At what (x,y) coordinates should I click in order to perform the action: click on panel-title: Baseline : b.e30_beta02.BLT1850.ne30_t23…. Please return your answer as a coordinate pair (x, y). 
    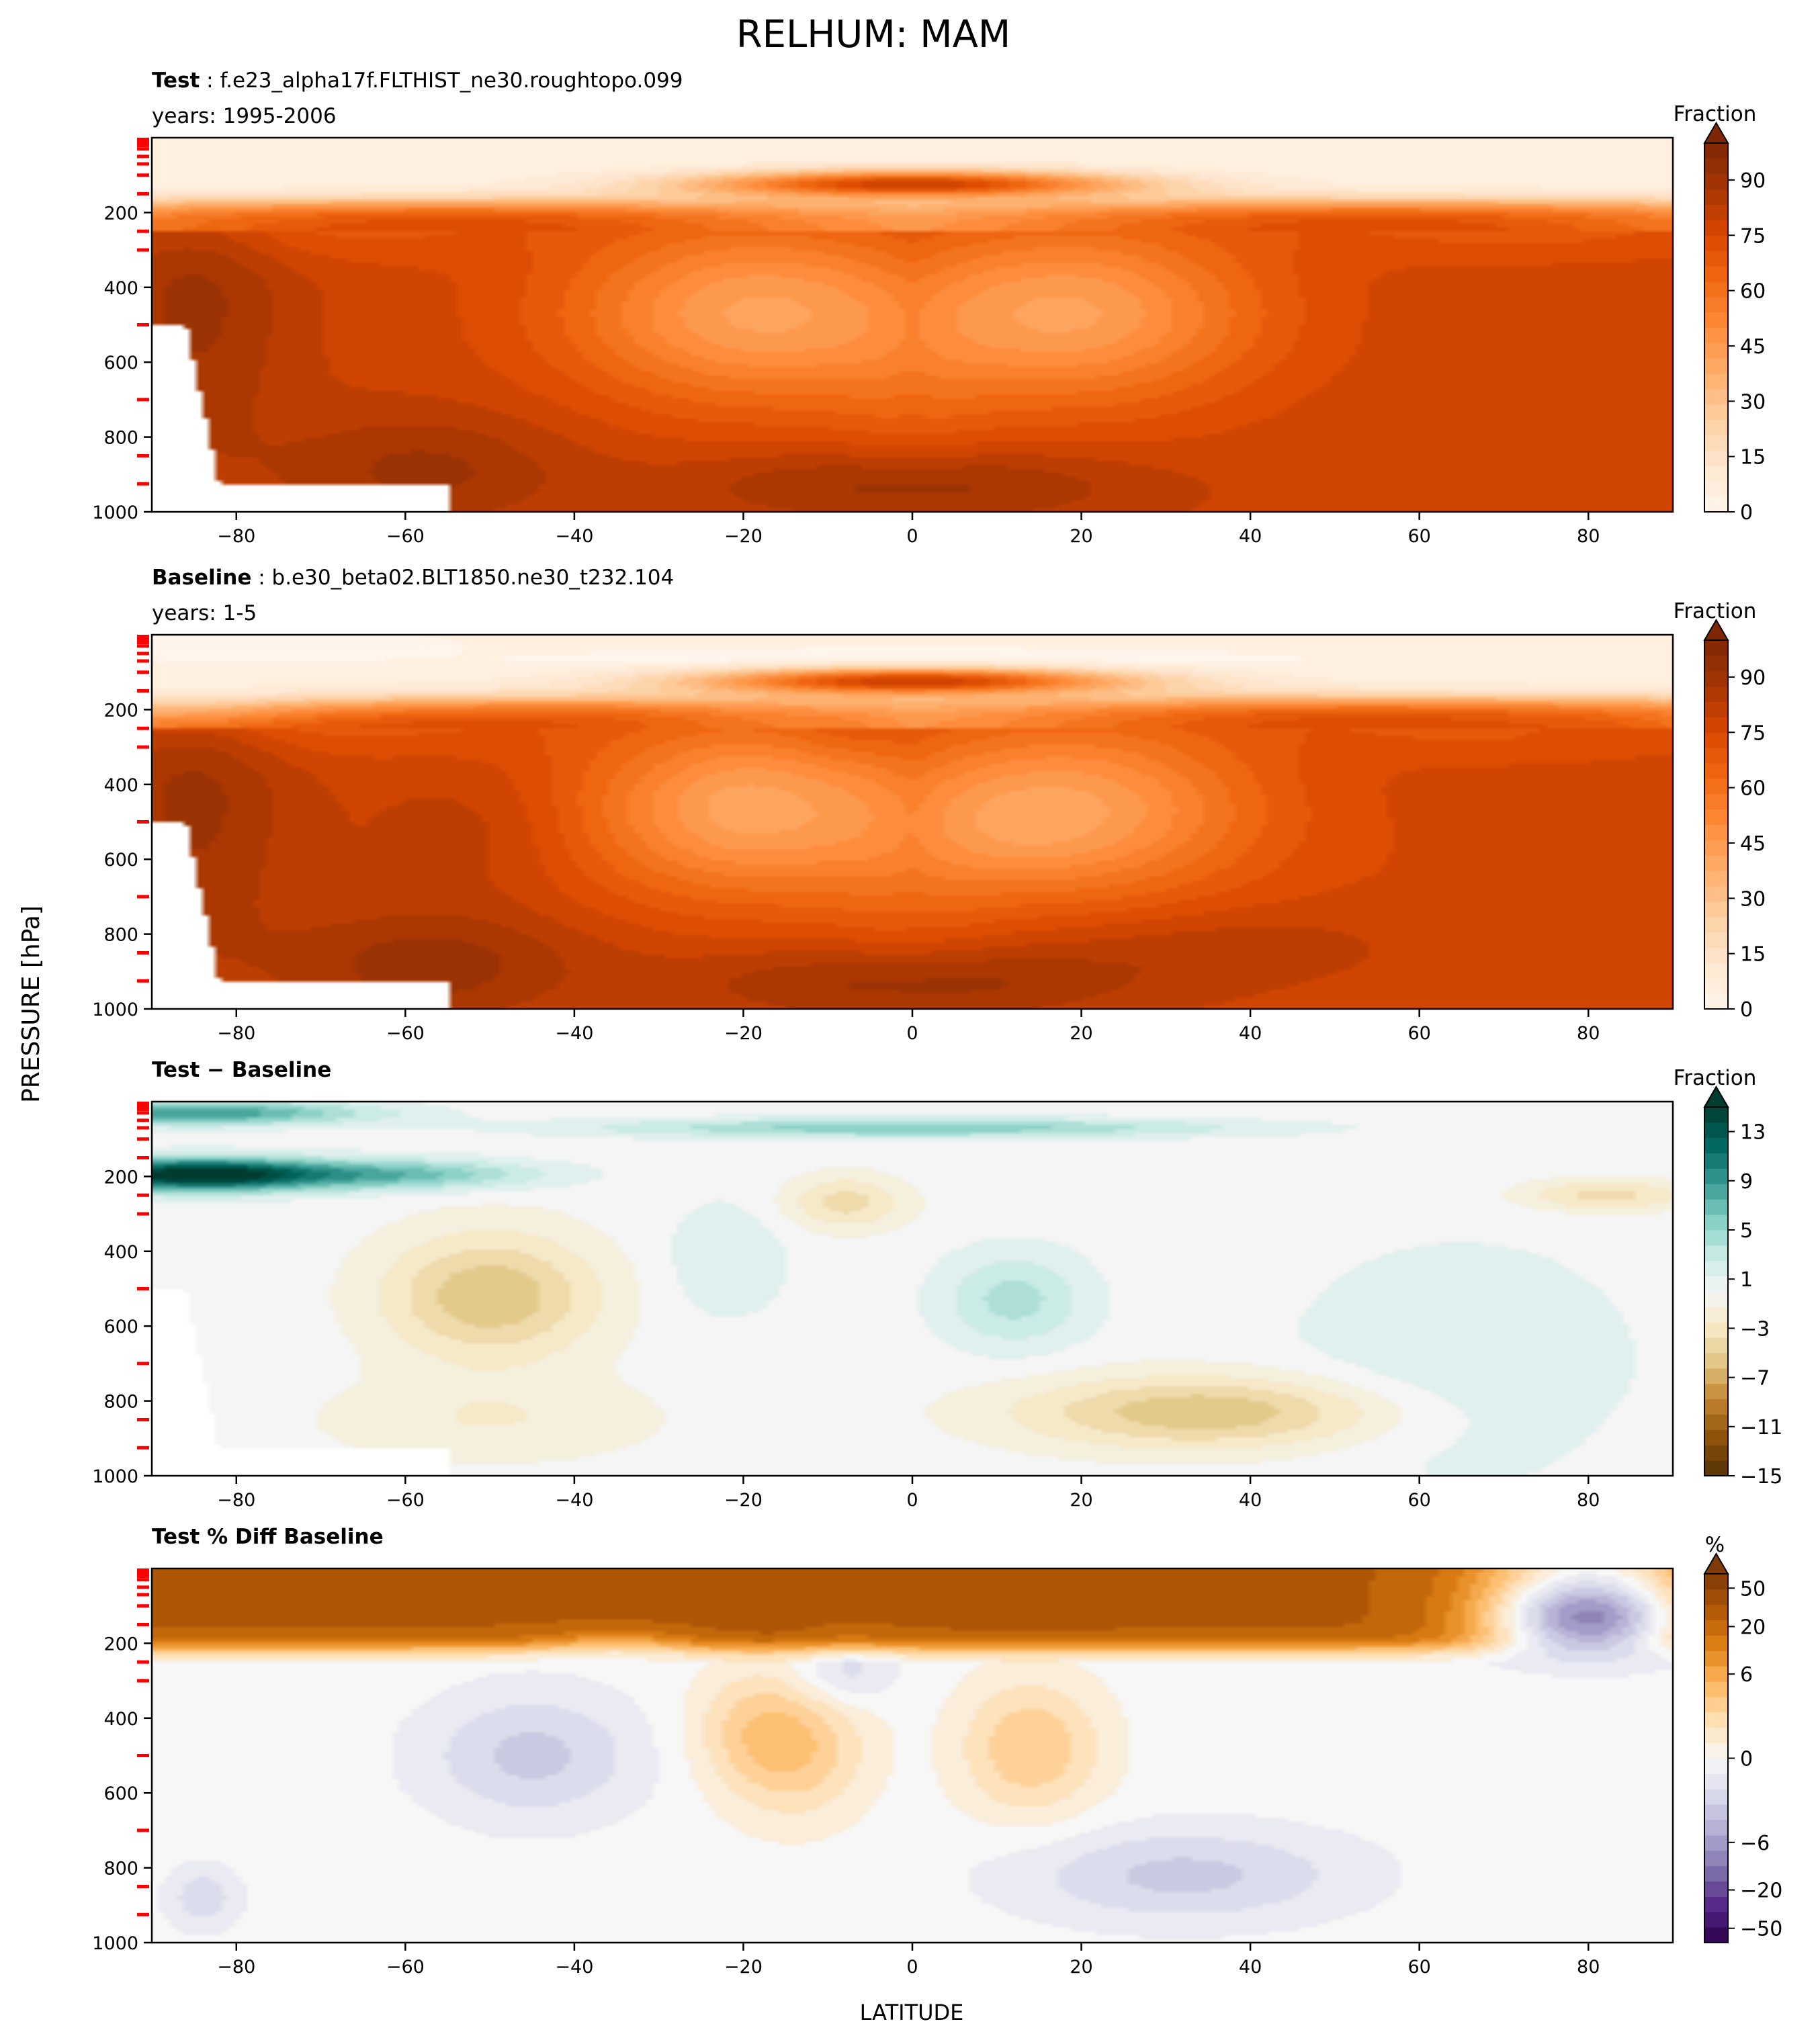
    Looking at the image, I should click on (413, 578).